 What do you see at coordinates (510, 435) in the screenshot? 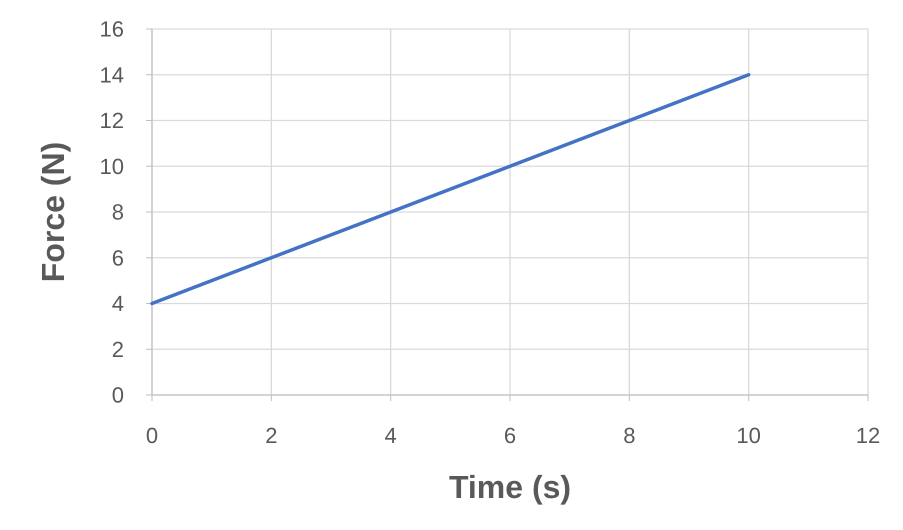
I see `x-tick-label: 6` at bounding box center [510, 435].